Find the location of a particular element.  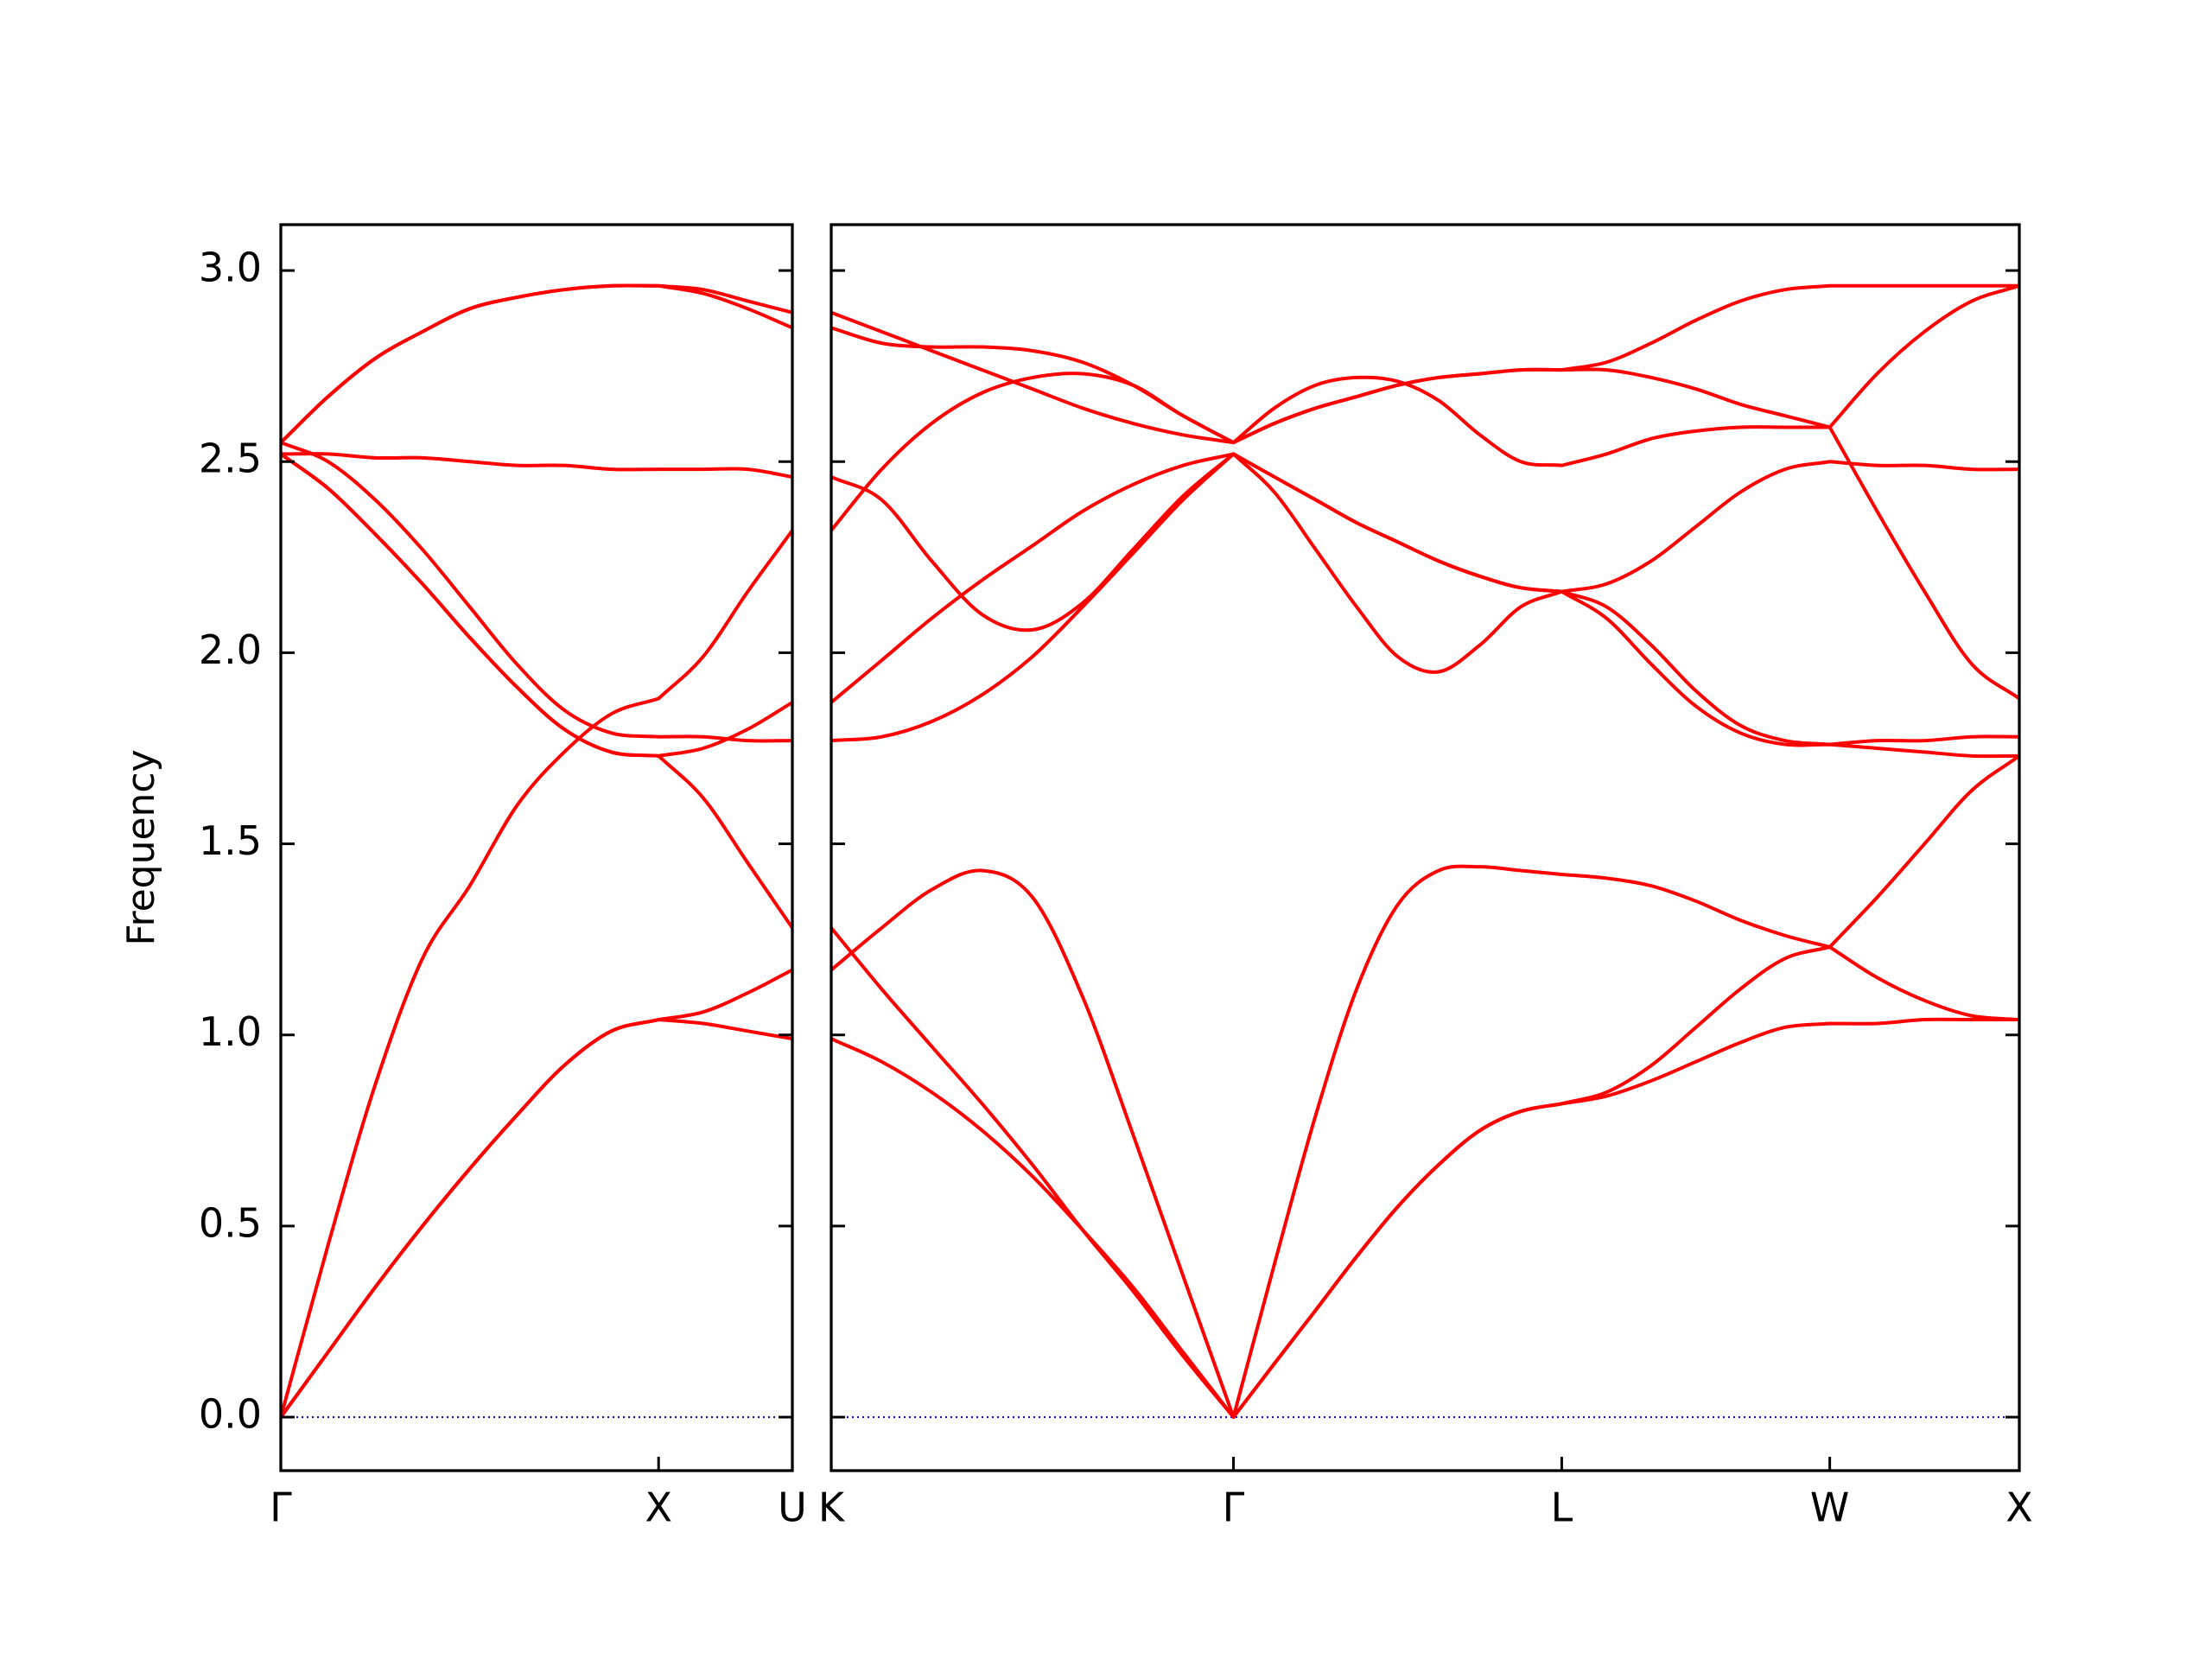

y-tick-label: 0.5 is located at coordinates (231, 1222).